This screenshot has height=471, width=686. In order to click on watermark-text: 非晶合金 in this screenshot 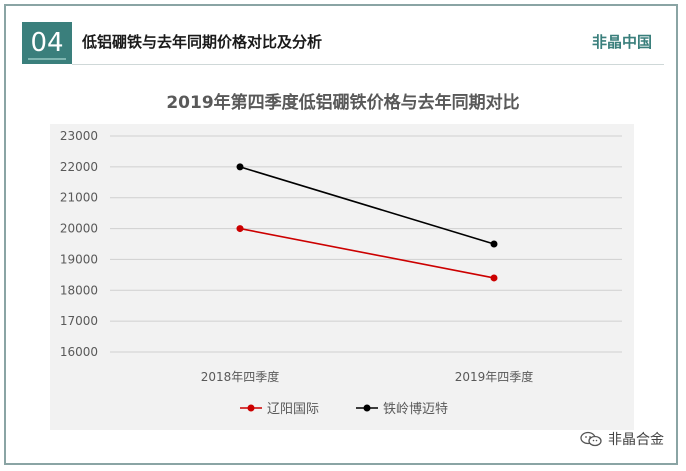, I will do `click(636, 440)`.